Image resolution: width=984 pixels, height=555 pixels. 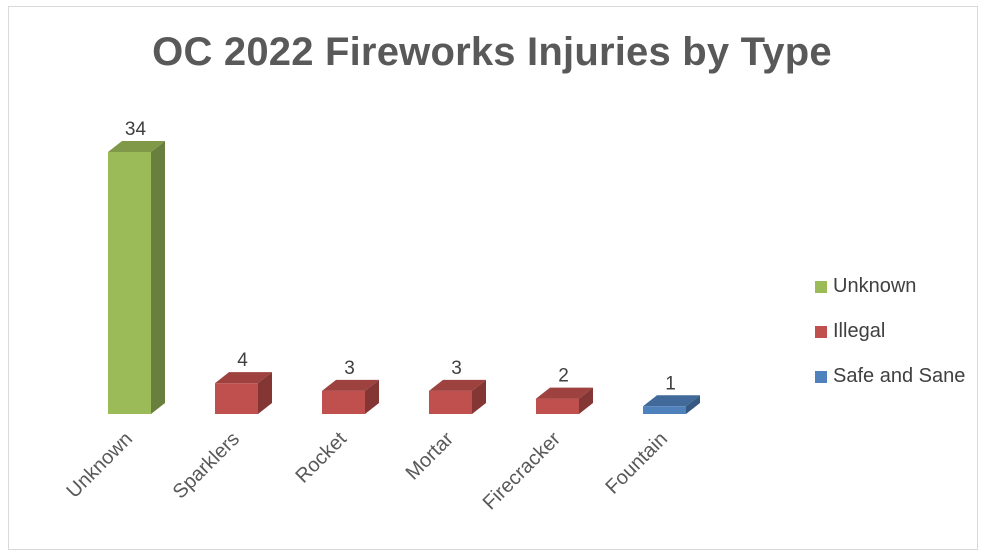 I want to click on bar-rocket, so click(x=343, y=402).